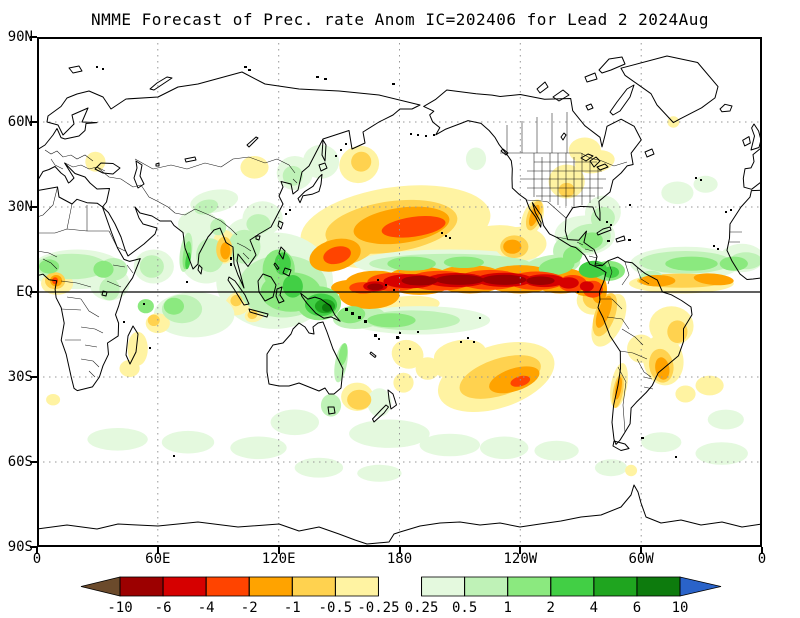 Image resolution: width=800 pixels, height=618 pixels. Describe the element at coordinates (163, 608) in the screenshot. I see `colorbar-tick-label: -6` at that location.